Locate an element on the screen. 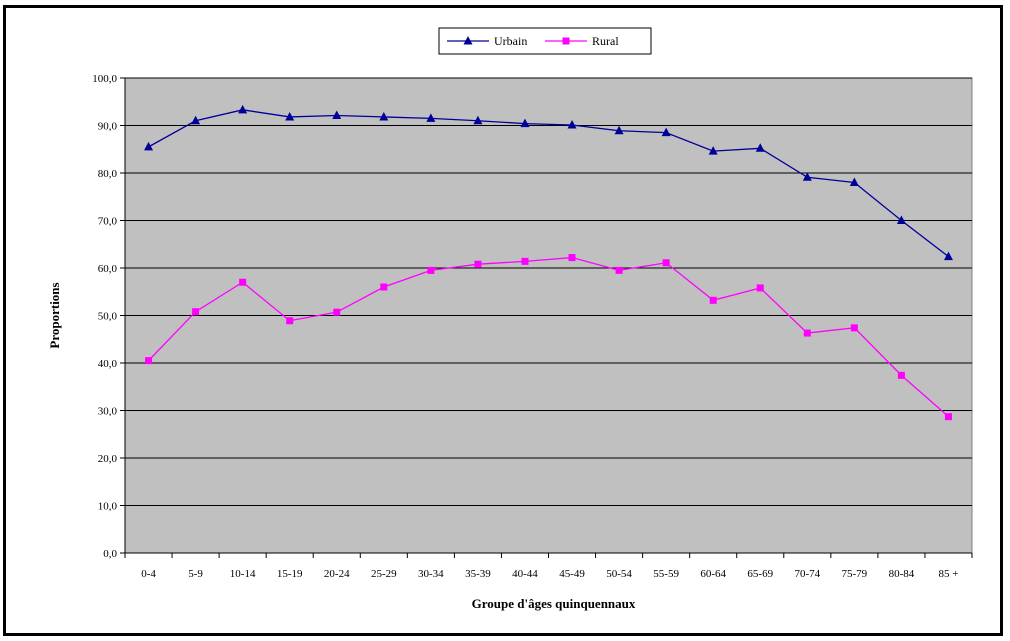  legend-label: Rural is located at coordinates (605, 41).